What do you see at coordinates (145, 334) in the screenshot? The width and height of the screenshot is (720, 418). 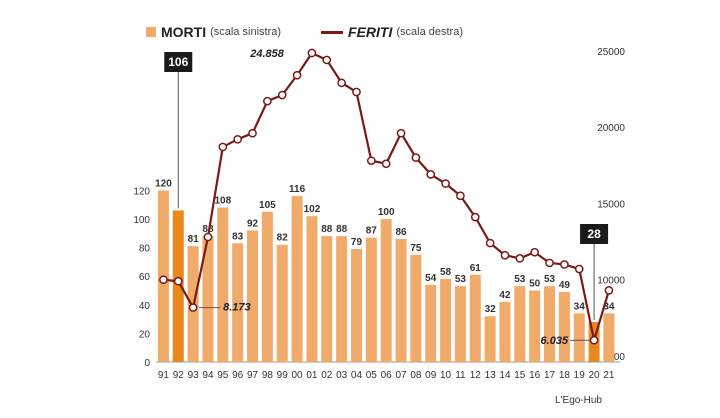 I see `y-left-tick: 20` at bounding box center [145, 334].